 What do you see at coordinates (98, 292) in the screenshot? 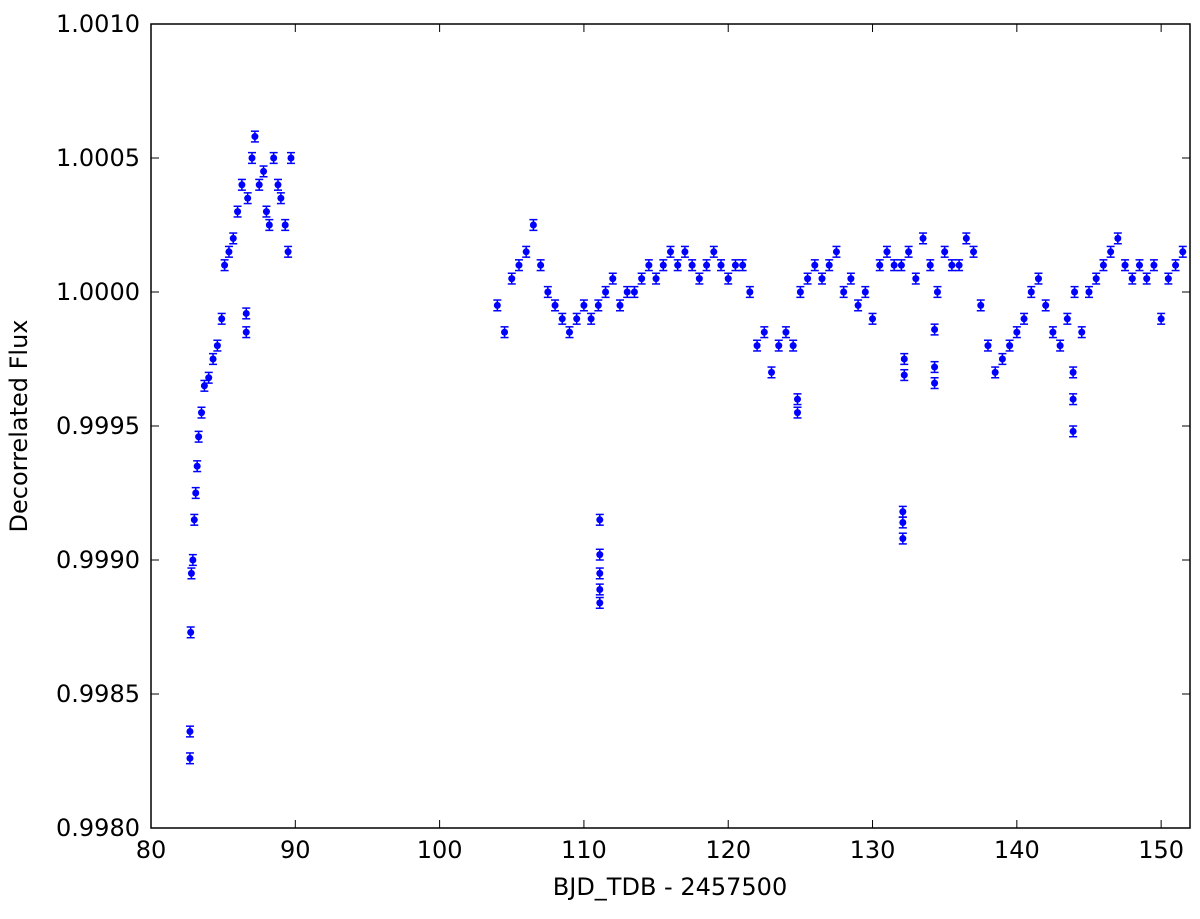
I see `y-tick-label: 1.0000` at bounding box center [98, 292].